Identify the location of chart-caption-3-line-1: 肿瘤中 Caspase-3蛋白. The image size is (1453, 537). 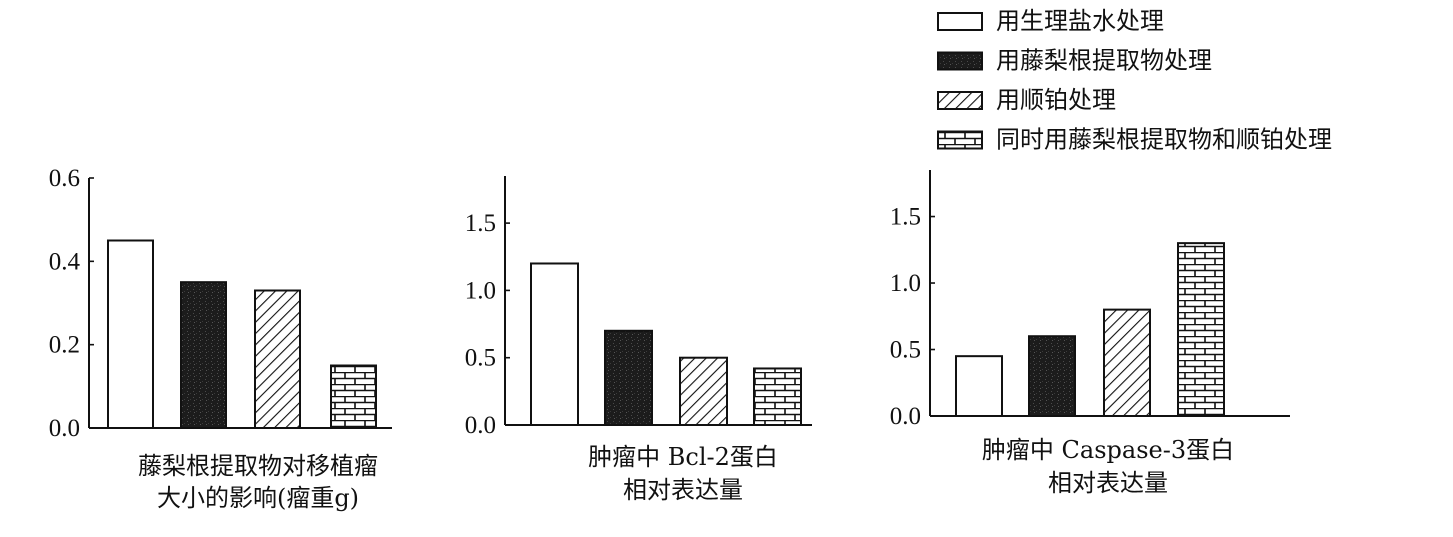
(1108, 450).